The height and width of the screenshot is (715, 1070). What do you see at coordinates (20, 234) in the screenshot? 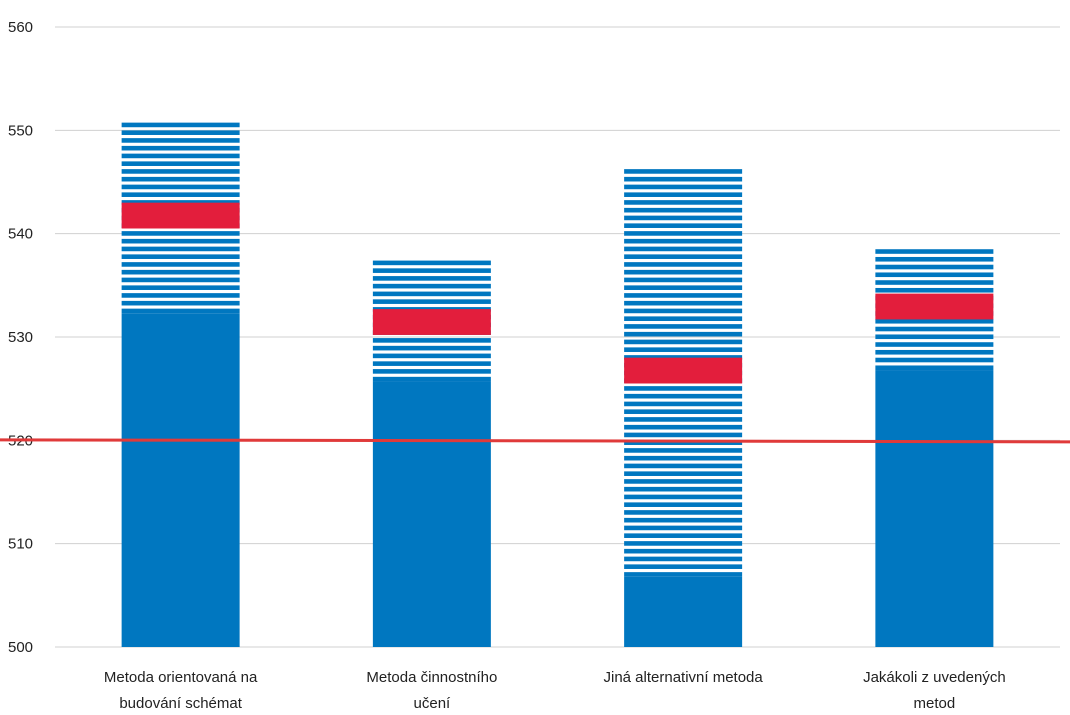
I see `y-tick-label: 540` at bounding box center [20, 234].